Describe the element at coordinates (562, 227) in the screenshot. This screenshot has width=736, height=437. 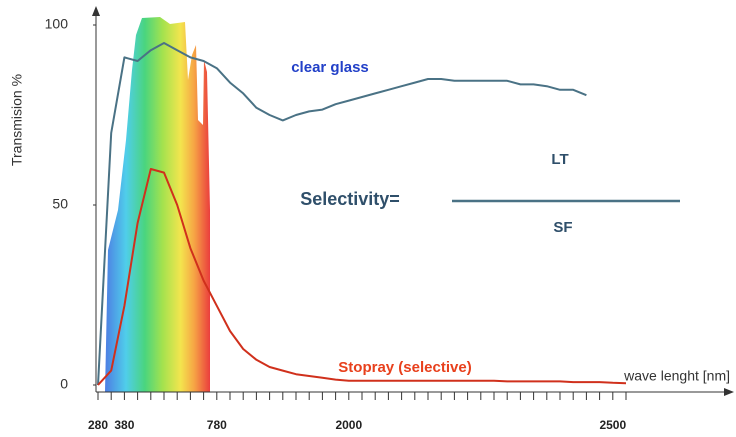
I see `formula-denominator: SF` at that location.